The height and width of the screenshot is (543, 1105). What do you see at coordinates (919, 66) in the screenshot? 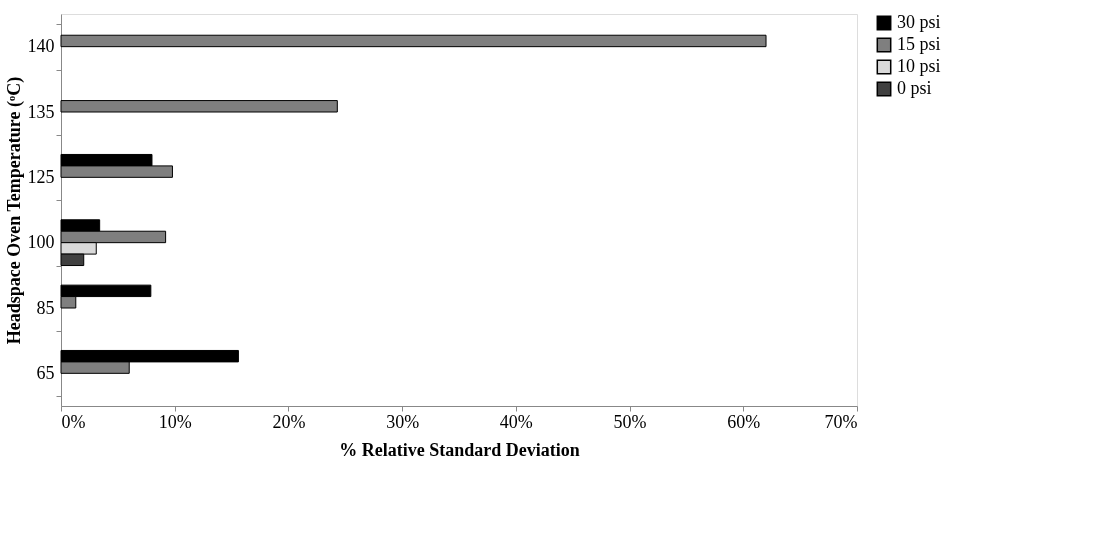
I see `legend-label: 10 psi` at bounding box center [919, 66].